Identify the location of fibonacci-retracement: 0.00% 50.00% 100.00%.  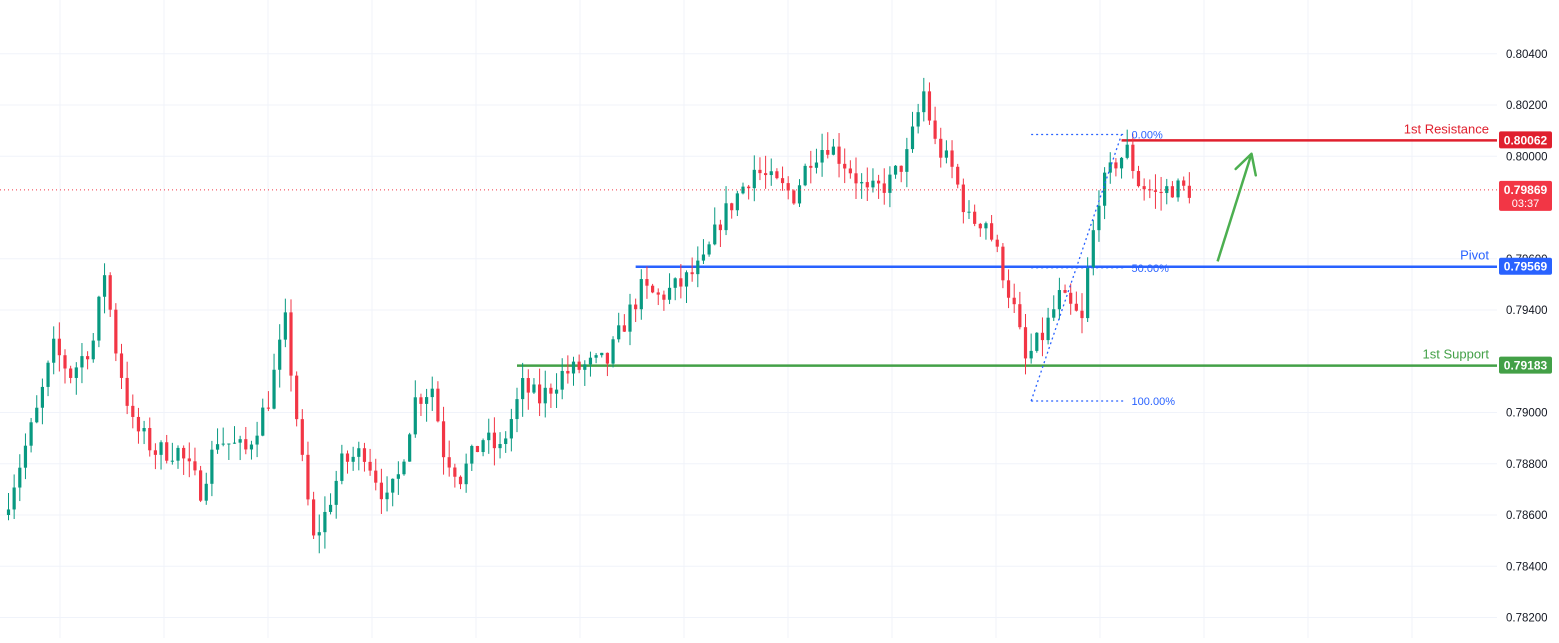
(1102, 269).